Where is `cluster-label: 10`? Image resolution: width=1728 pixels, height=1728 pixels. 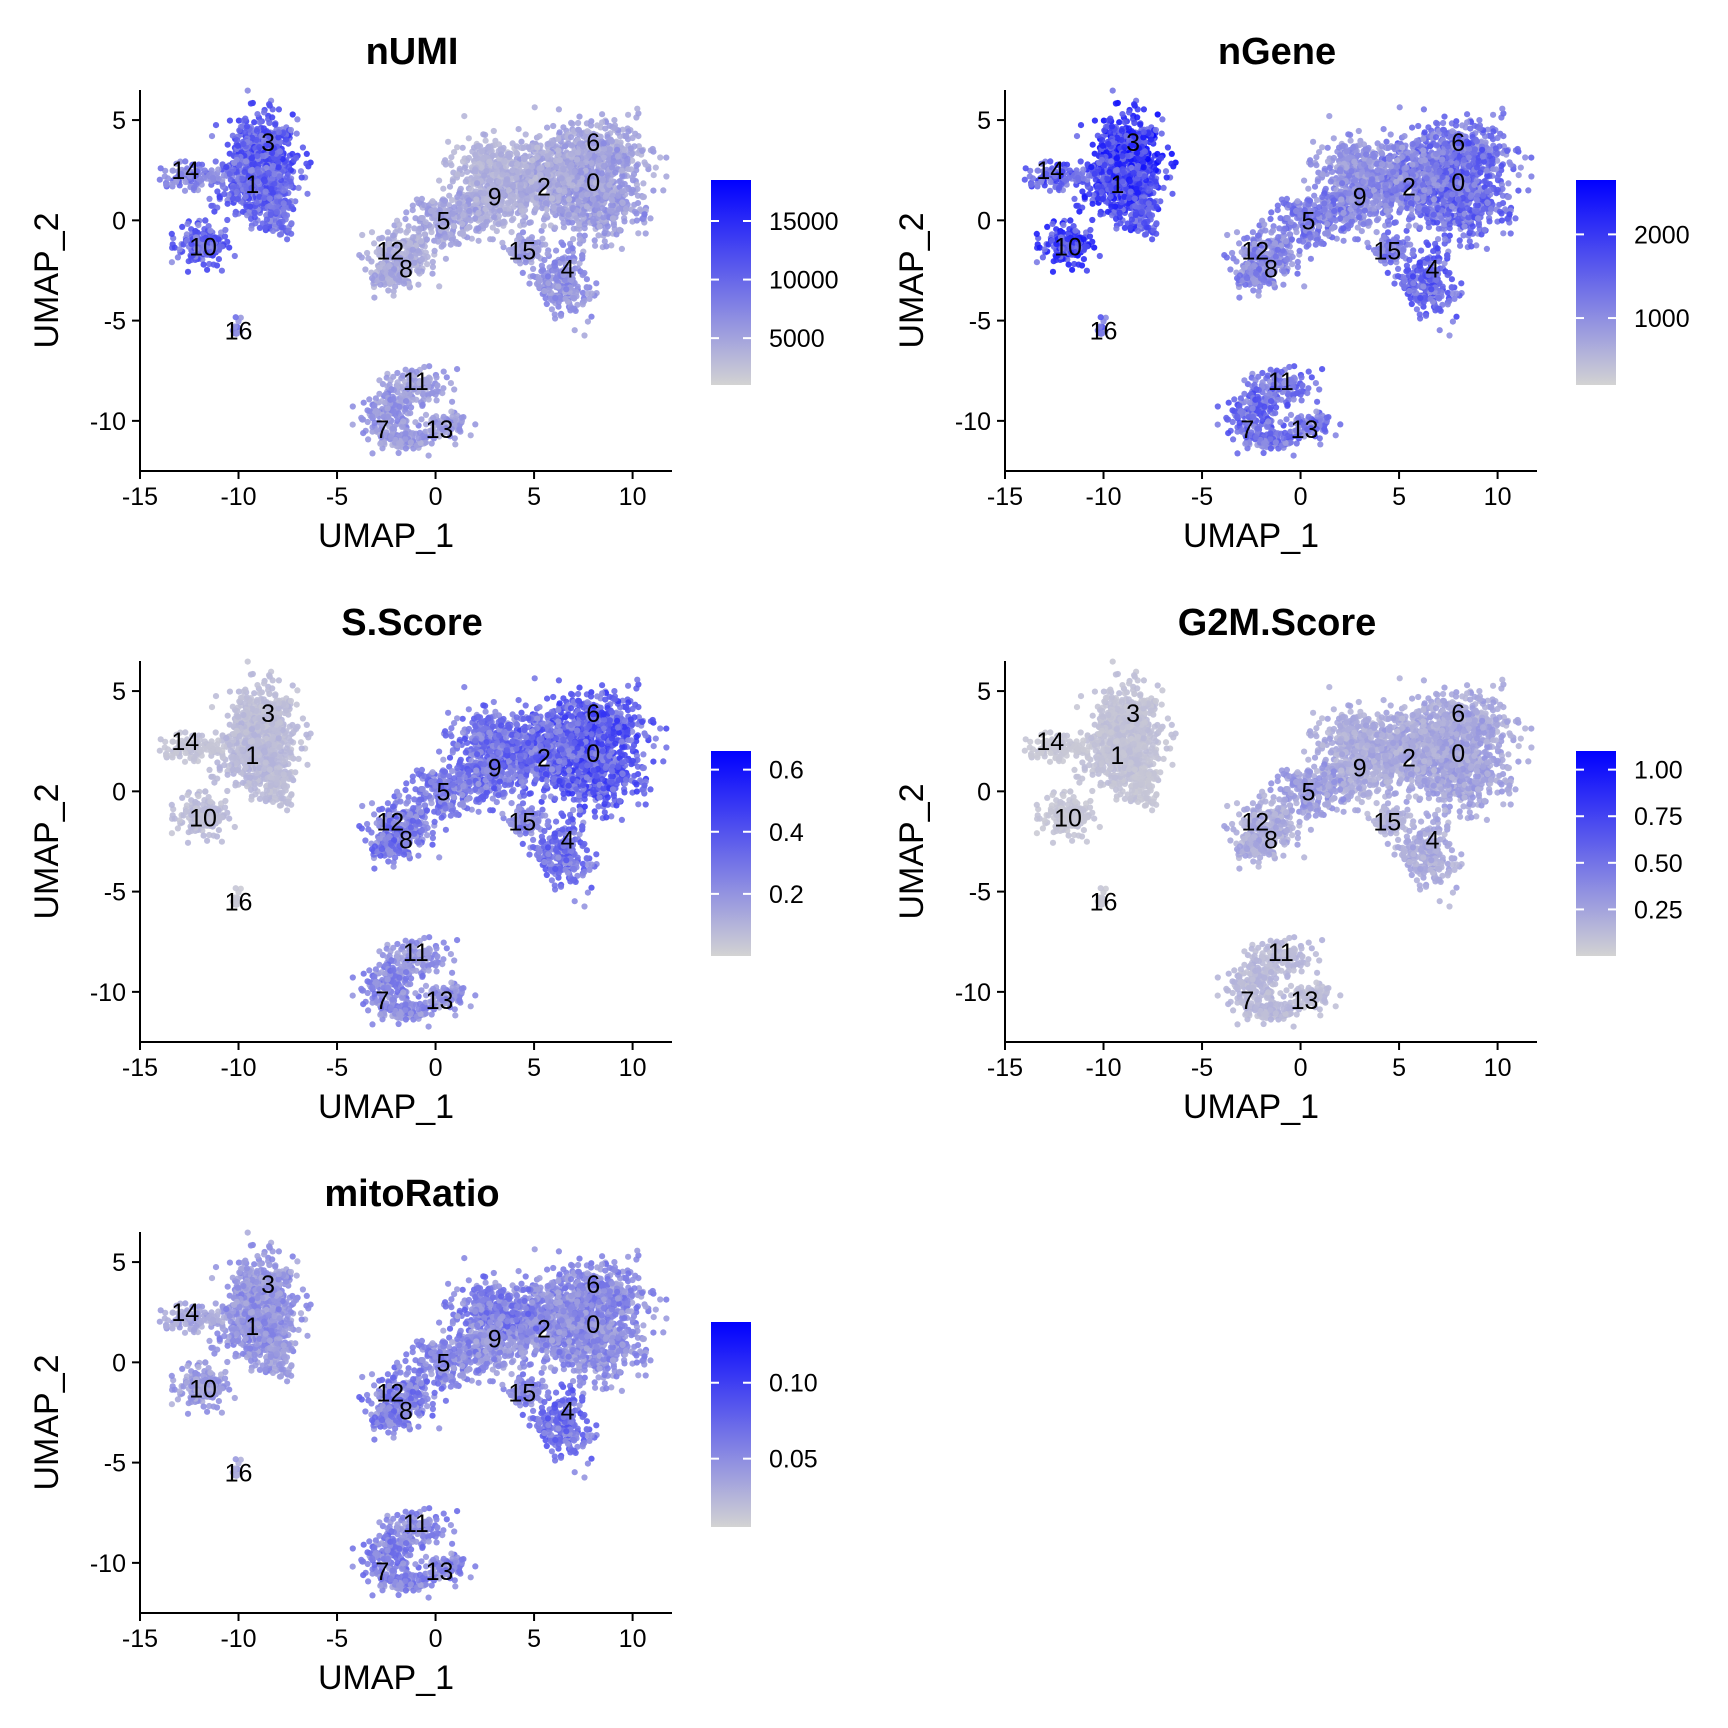 cluster-label: 10 is located at coordinates (203, 247).